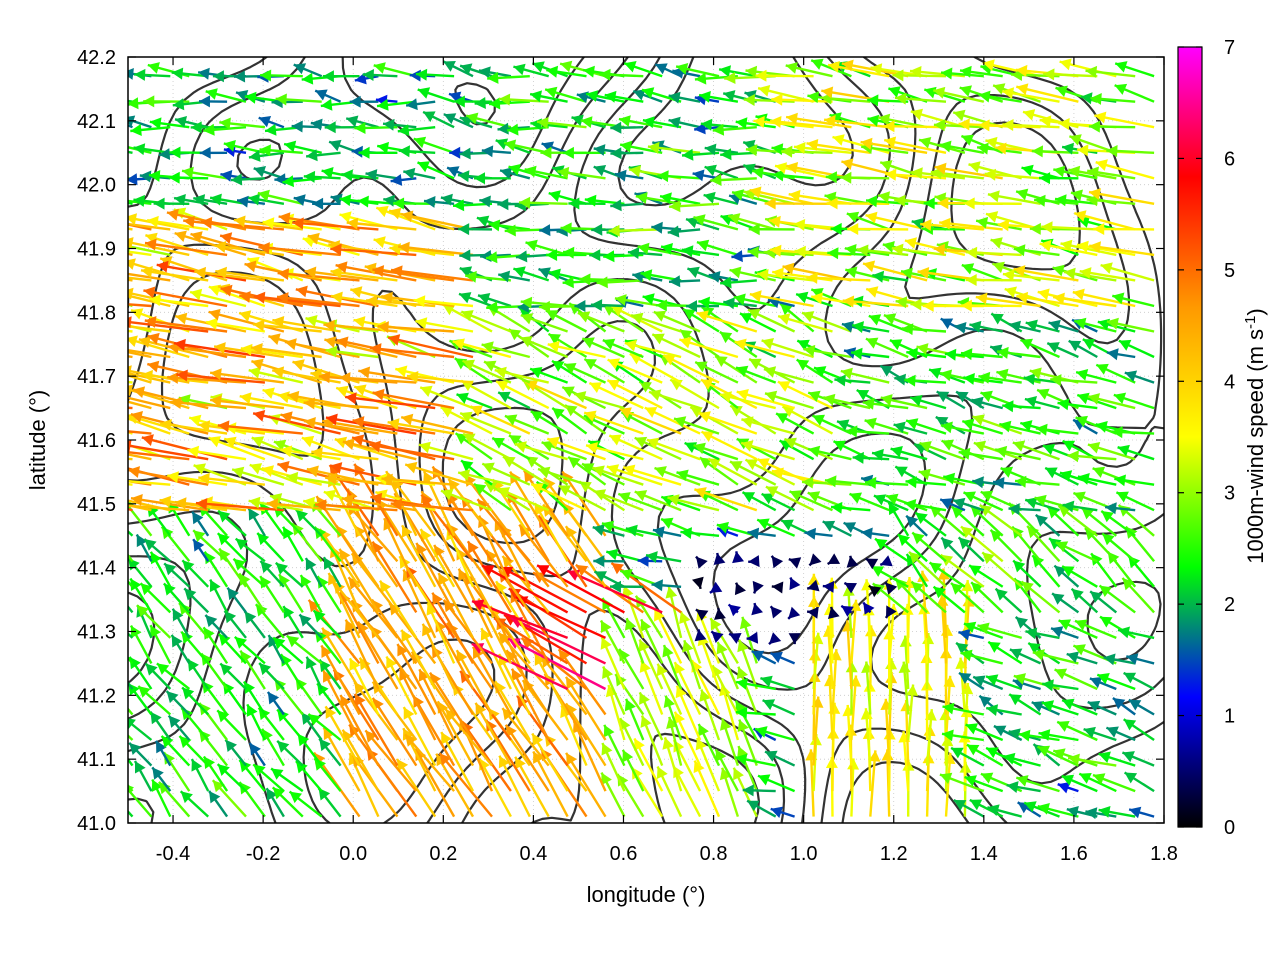 The image size is (1280, 960). What do you see at coordinates (96, 696) in the screenshot?
I see `y-tick-label: 41.2` at bounding box center [96, 696].